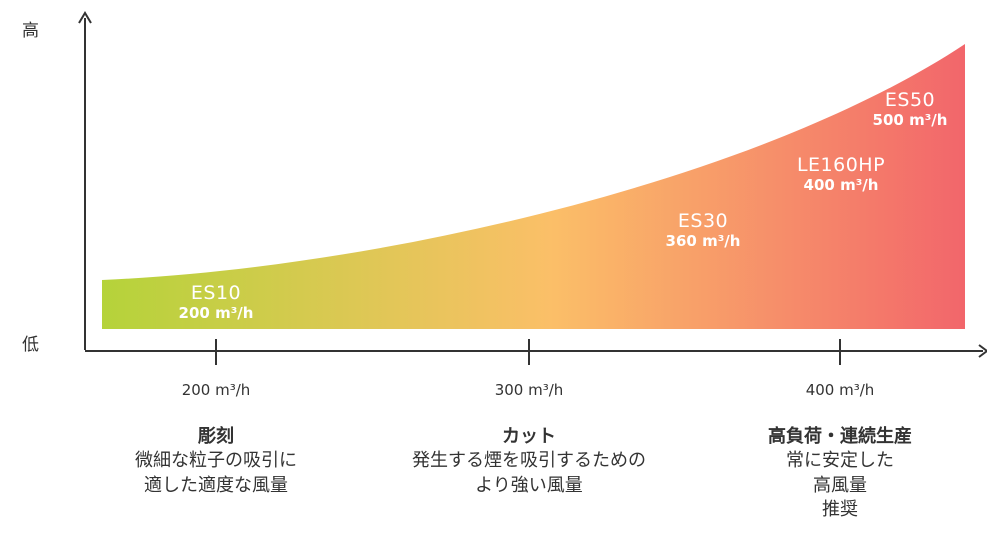 This screenshot has width=987, height=534. What do you see at coordinates (216, 293) in the screenshot?
I see `product-name: ES10` at bounding box center [216, 293].